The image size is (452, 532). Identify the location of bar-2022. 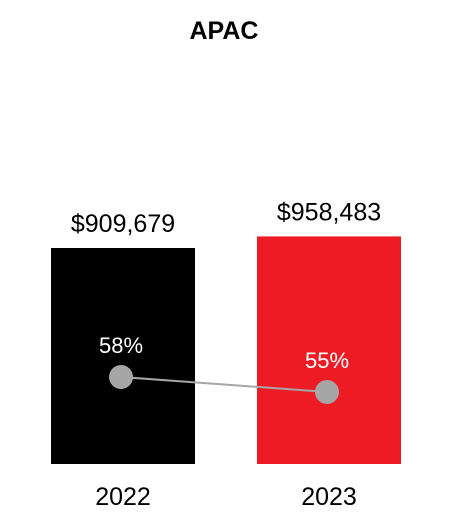
(123, 356).